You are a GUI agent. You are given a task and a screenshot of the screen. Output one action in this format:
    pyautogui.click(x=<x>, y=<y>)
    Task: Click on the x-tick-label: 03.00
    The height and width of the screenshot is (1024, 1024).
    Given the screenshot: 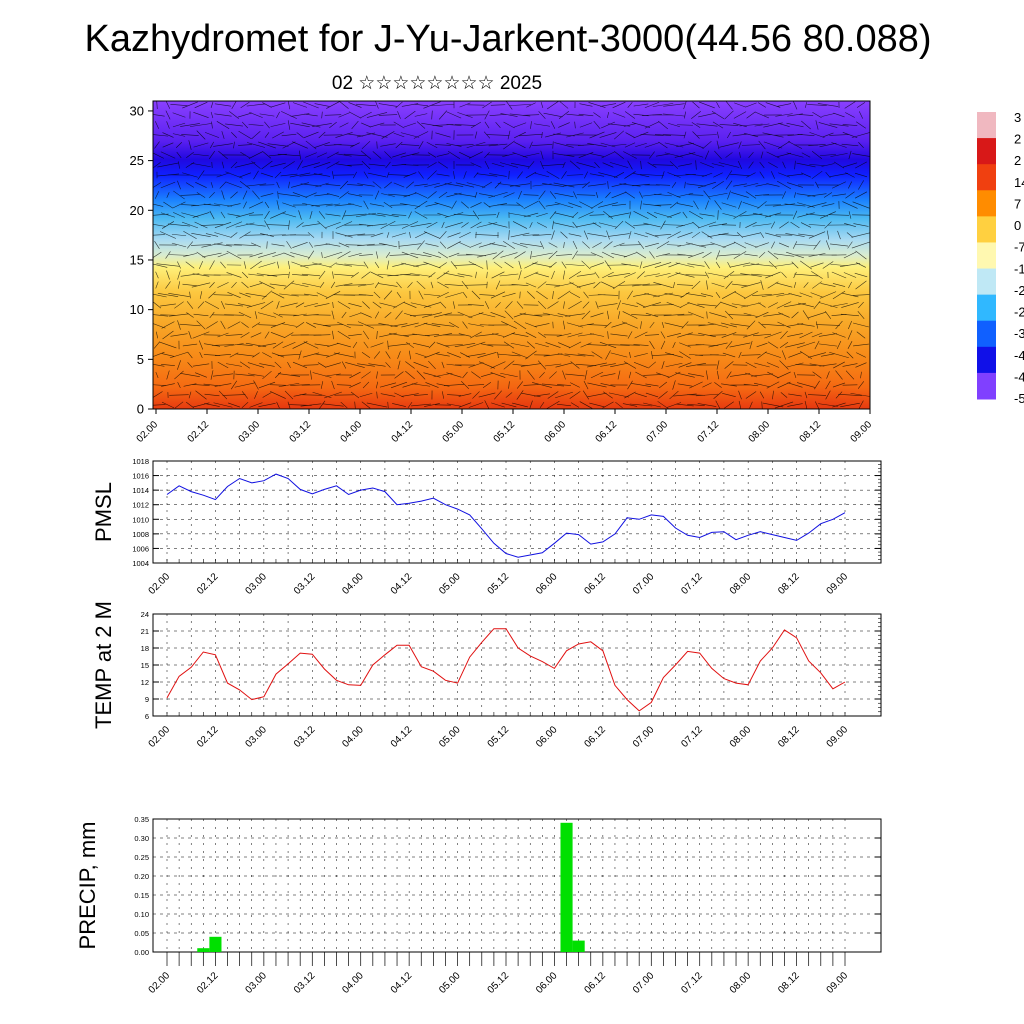 What is the action you would take?
    pyautogui.click(x=257, y=584)
    